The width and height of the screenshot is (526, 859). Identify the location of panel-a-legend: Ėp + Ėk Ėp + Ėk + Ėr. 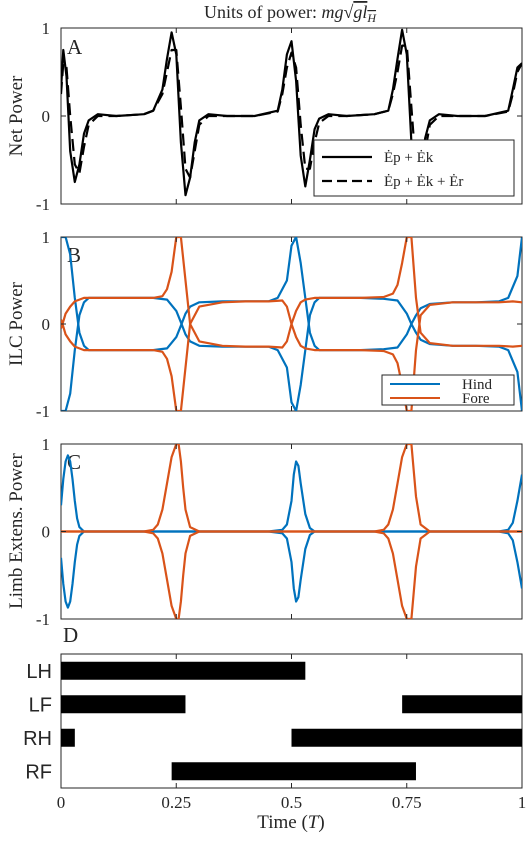
(414, 168).